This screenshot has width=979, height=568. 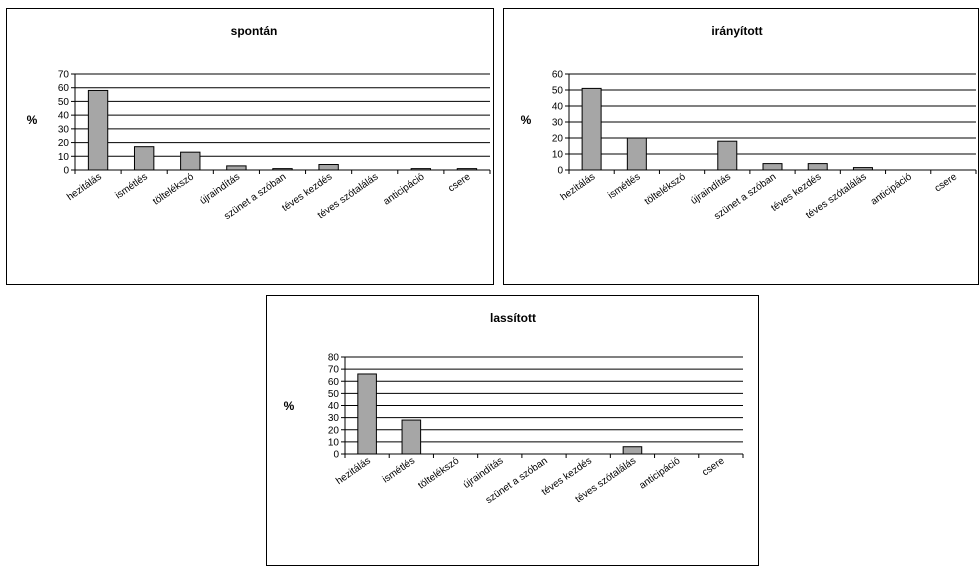 What do you see at coordinates (513, 318) in the screenshot?
I see `chart-title: lassított` at bounding box center [513, 318].